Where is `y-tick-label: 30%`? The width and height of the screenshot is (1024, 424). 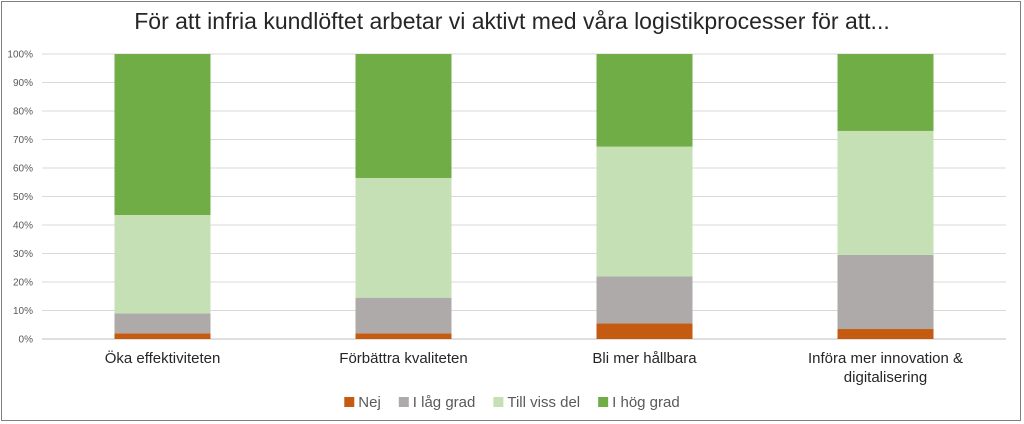 y-tick-label: 30% is located at coordinates (23, 254).